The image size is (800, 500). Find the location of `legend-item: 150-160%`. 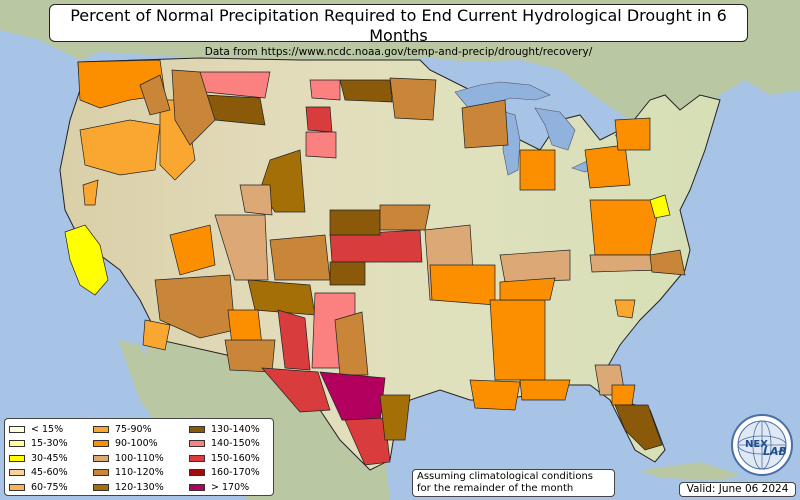

legend-item: 150-160% is located at coordinates (224, 458).